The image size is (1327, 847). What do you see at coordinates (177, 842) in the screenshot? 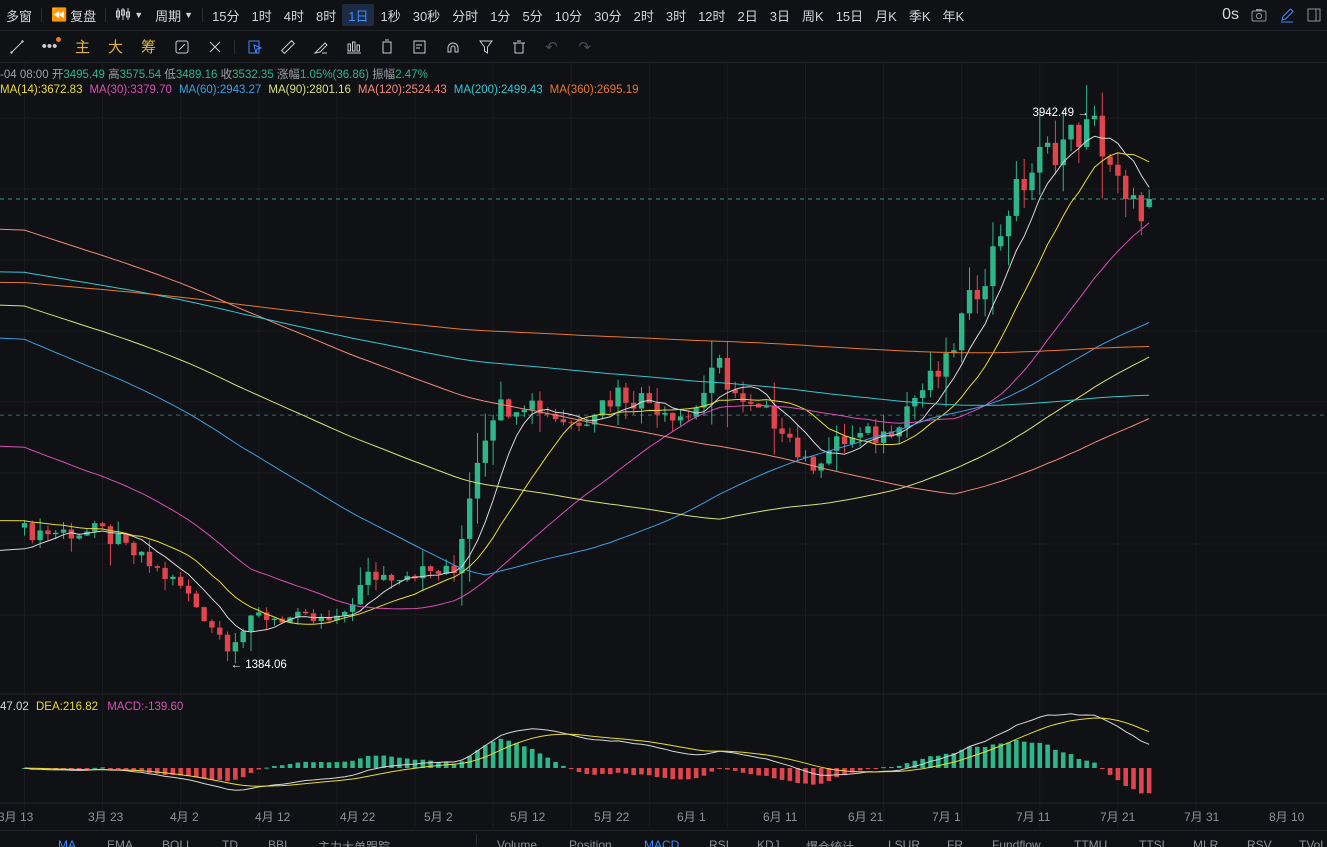
I see `overlay-tab: BOLL` at bounding box center [177, 842].